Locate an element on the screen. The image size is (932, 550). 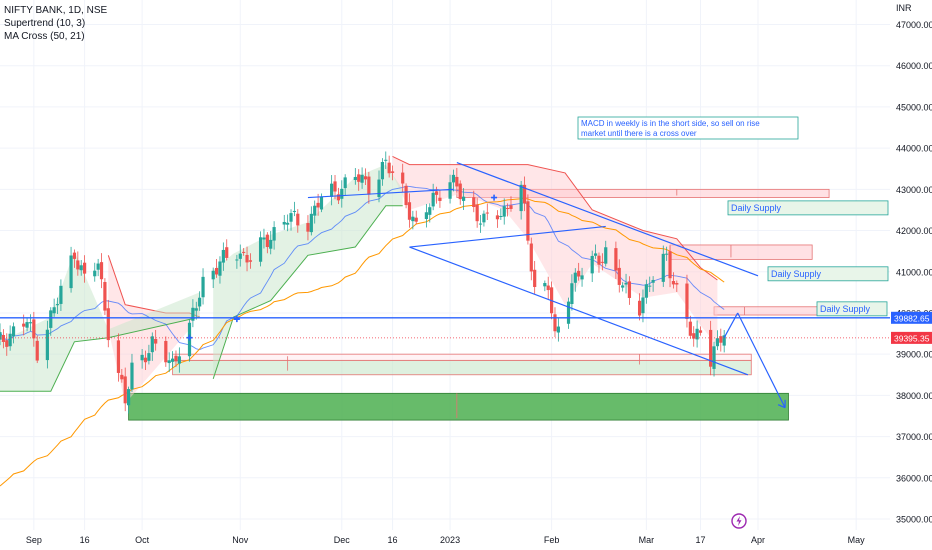
y-tick-label: 35000.00 is located at coordinates (914, 520).